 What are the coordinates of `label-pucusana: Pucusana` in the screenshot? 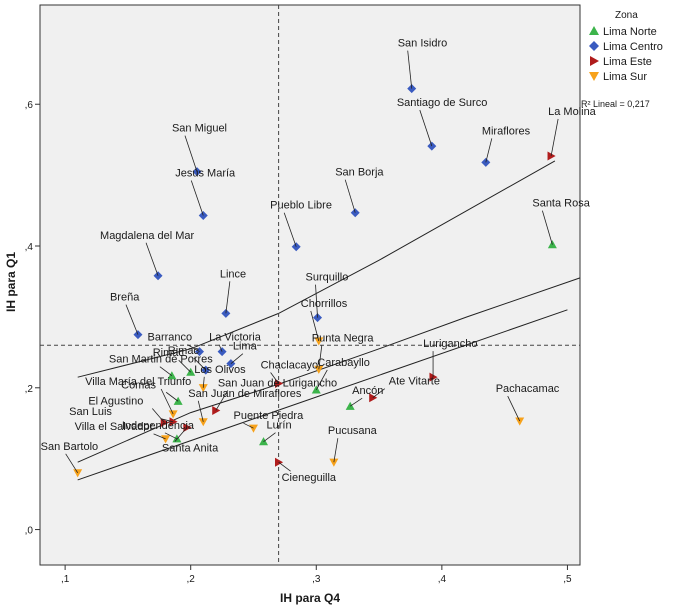 It's located at (353, 431).